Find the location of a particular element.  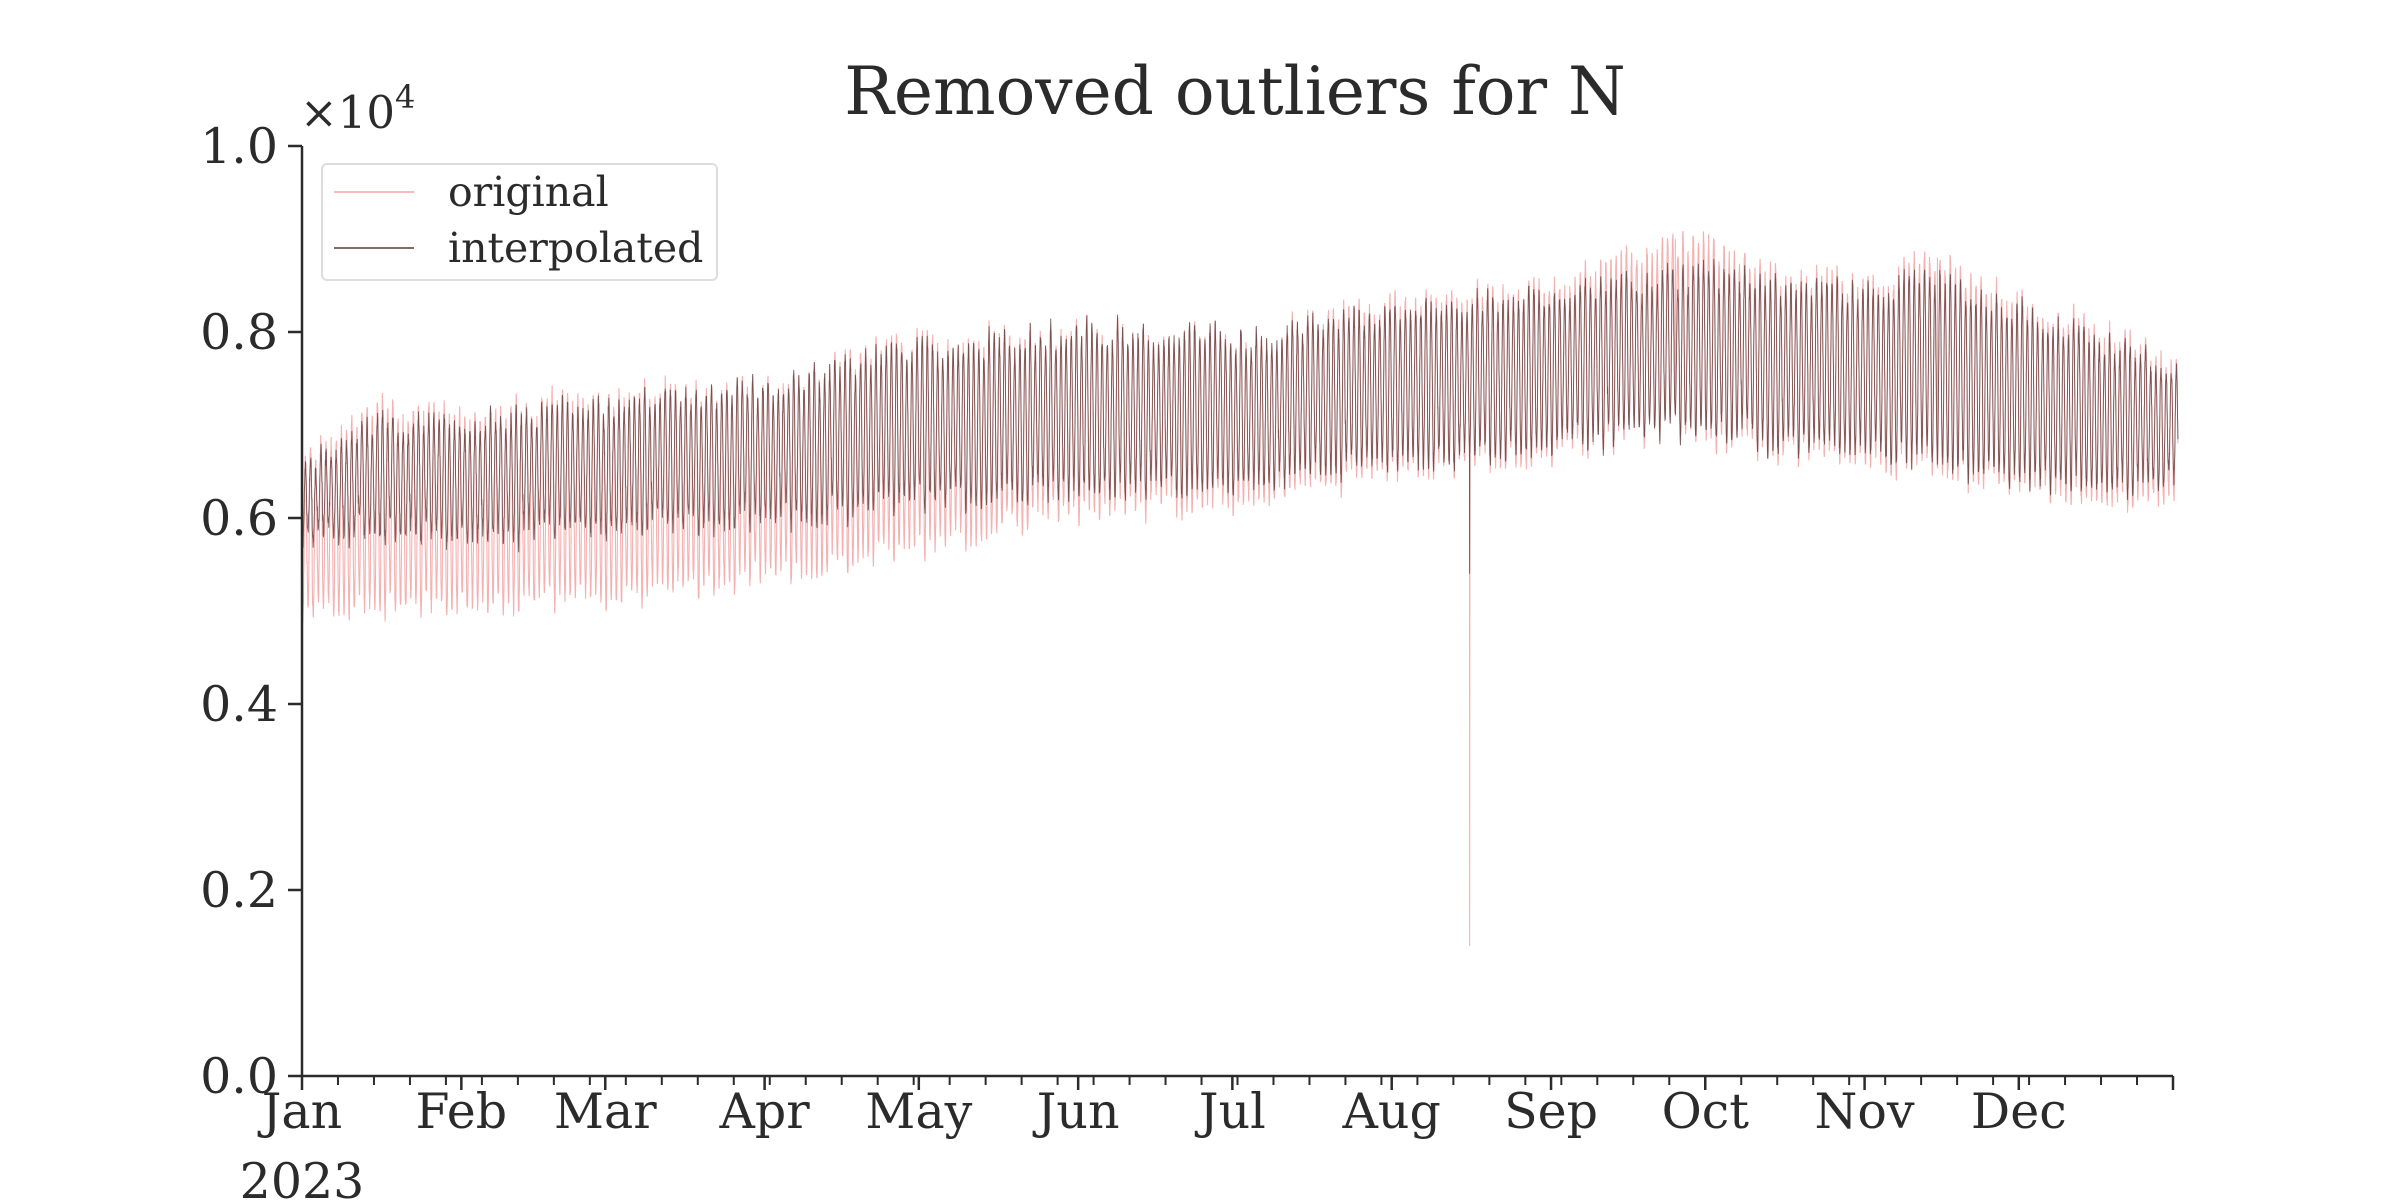

x-tick-label: Nov is located at coordinates (1865, 1111).